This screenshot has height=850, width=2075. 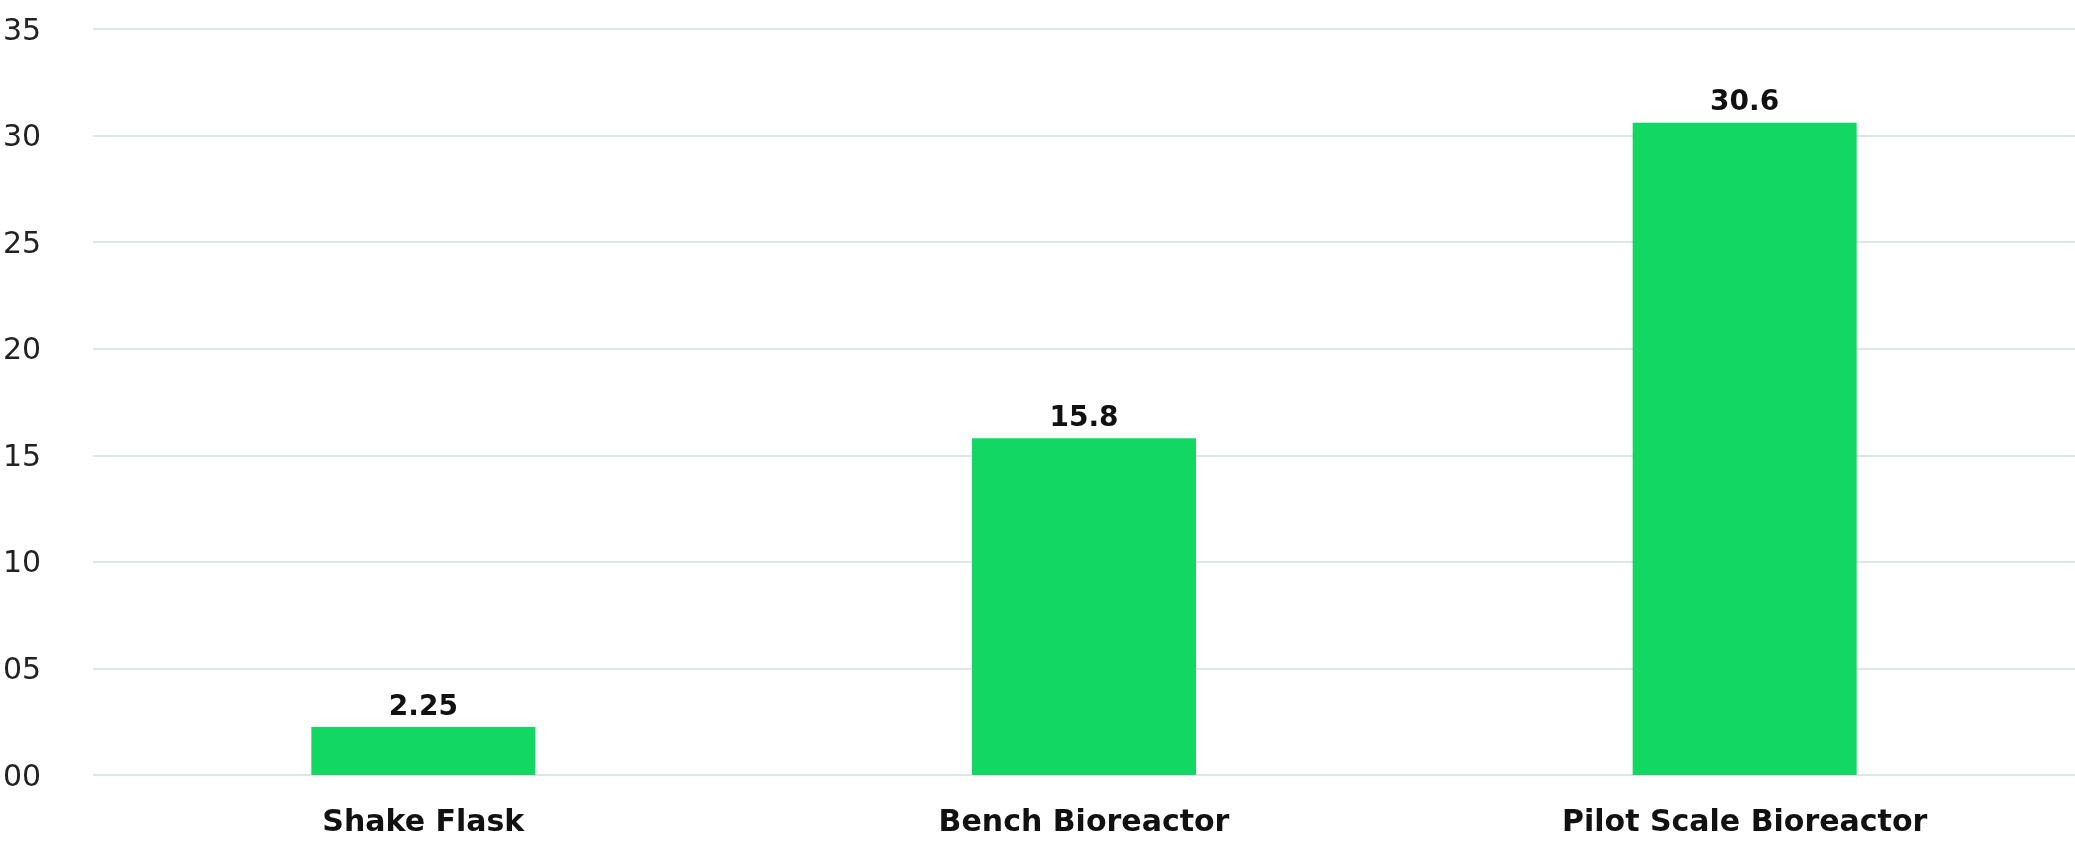 What do you see at coordinates (1084, 416) in the screenshot?
I see `data-label: 15.8` at bounding box center [1084, 416].